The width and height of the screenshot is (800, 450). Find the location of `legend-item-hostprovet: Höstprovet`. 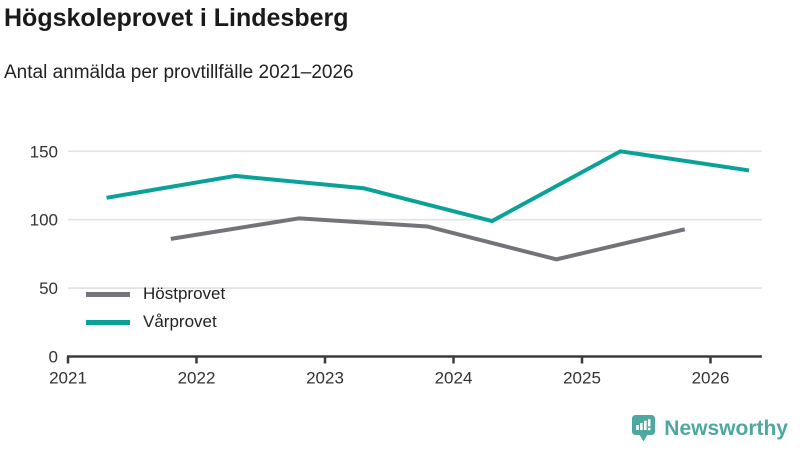

legend-item-hostprovet: Höstprovet is located at coordinates (155, 294).